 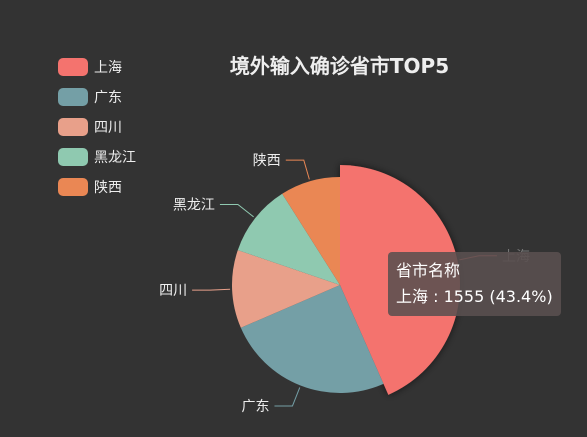 What do you see at coordinates (428, 270) in the screenshot?
I see `tooltip-title: 省市名称` at bounding box center [428, 270].